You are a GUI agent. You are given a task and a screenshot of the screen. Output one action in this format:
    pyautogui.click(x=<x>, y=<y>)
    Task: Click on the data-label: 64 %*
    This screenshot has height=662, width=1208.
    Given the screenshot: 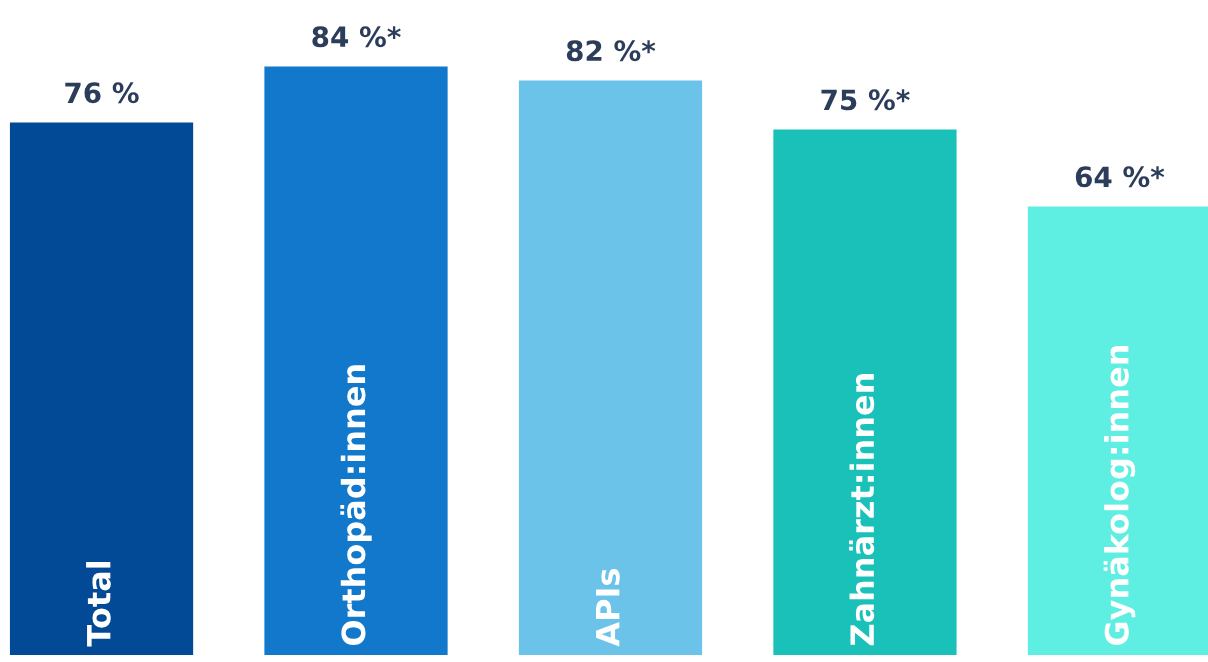 What is the action you would take?
    pyautogui.click(x=1120, y=177)
    